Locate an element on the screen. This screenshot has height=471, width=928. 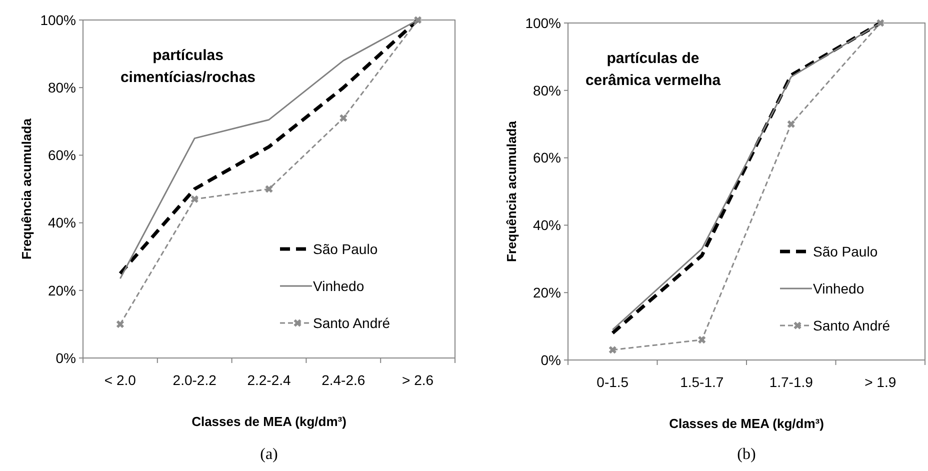
x-tick-label: 2.0-2.2 is located at coordinates (194, 380).